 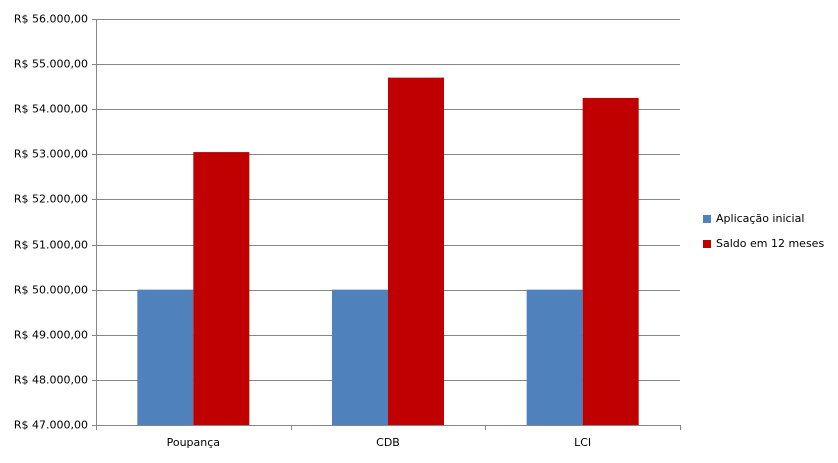 What do you see at coordinates (51, 290) in the screenshot?
I see `y-tick-label: R$ 50.000,00` at bounding box center [51, 290].